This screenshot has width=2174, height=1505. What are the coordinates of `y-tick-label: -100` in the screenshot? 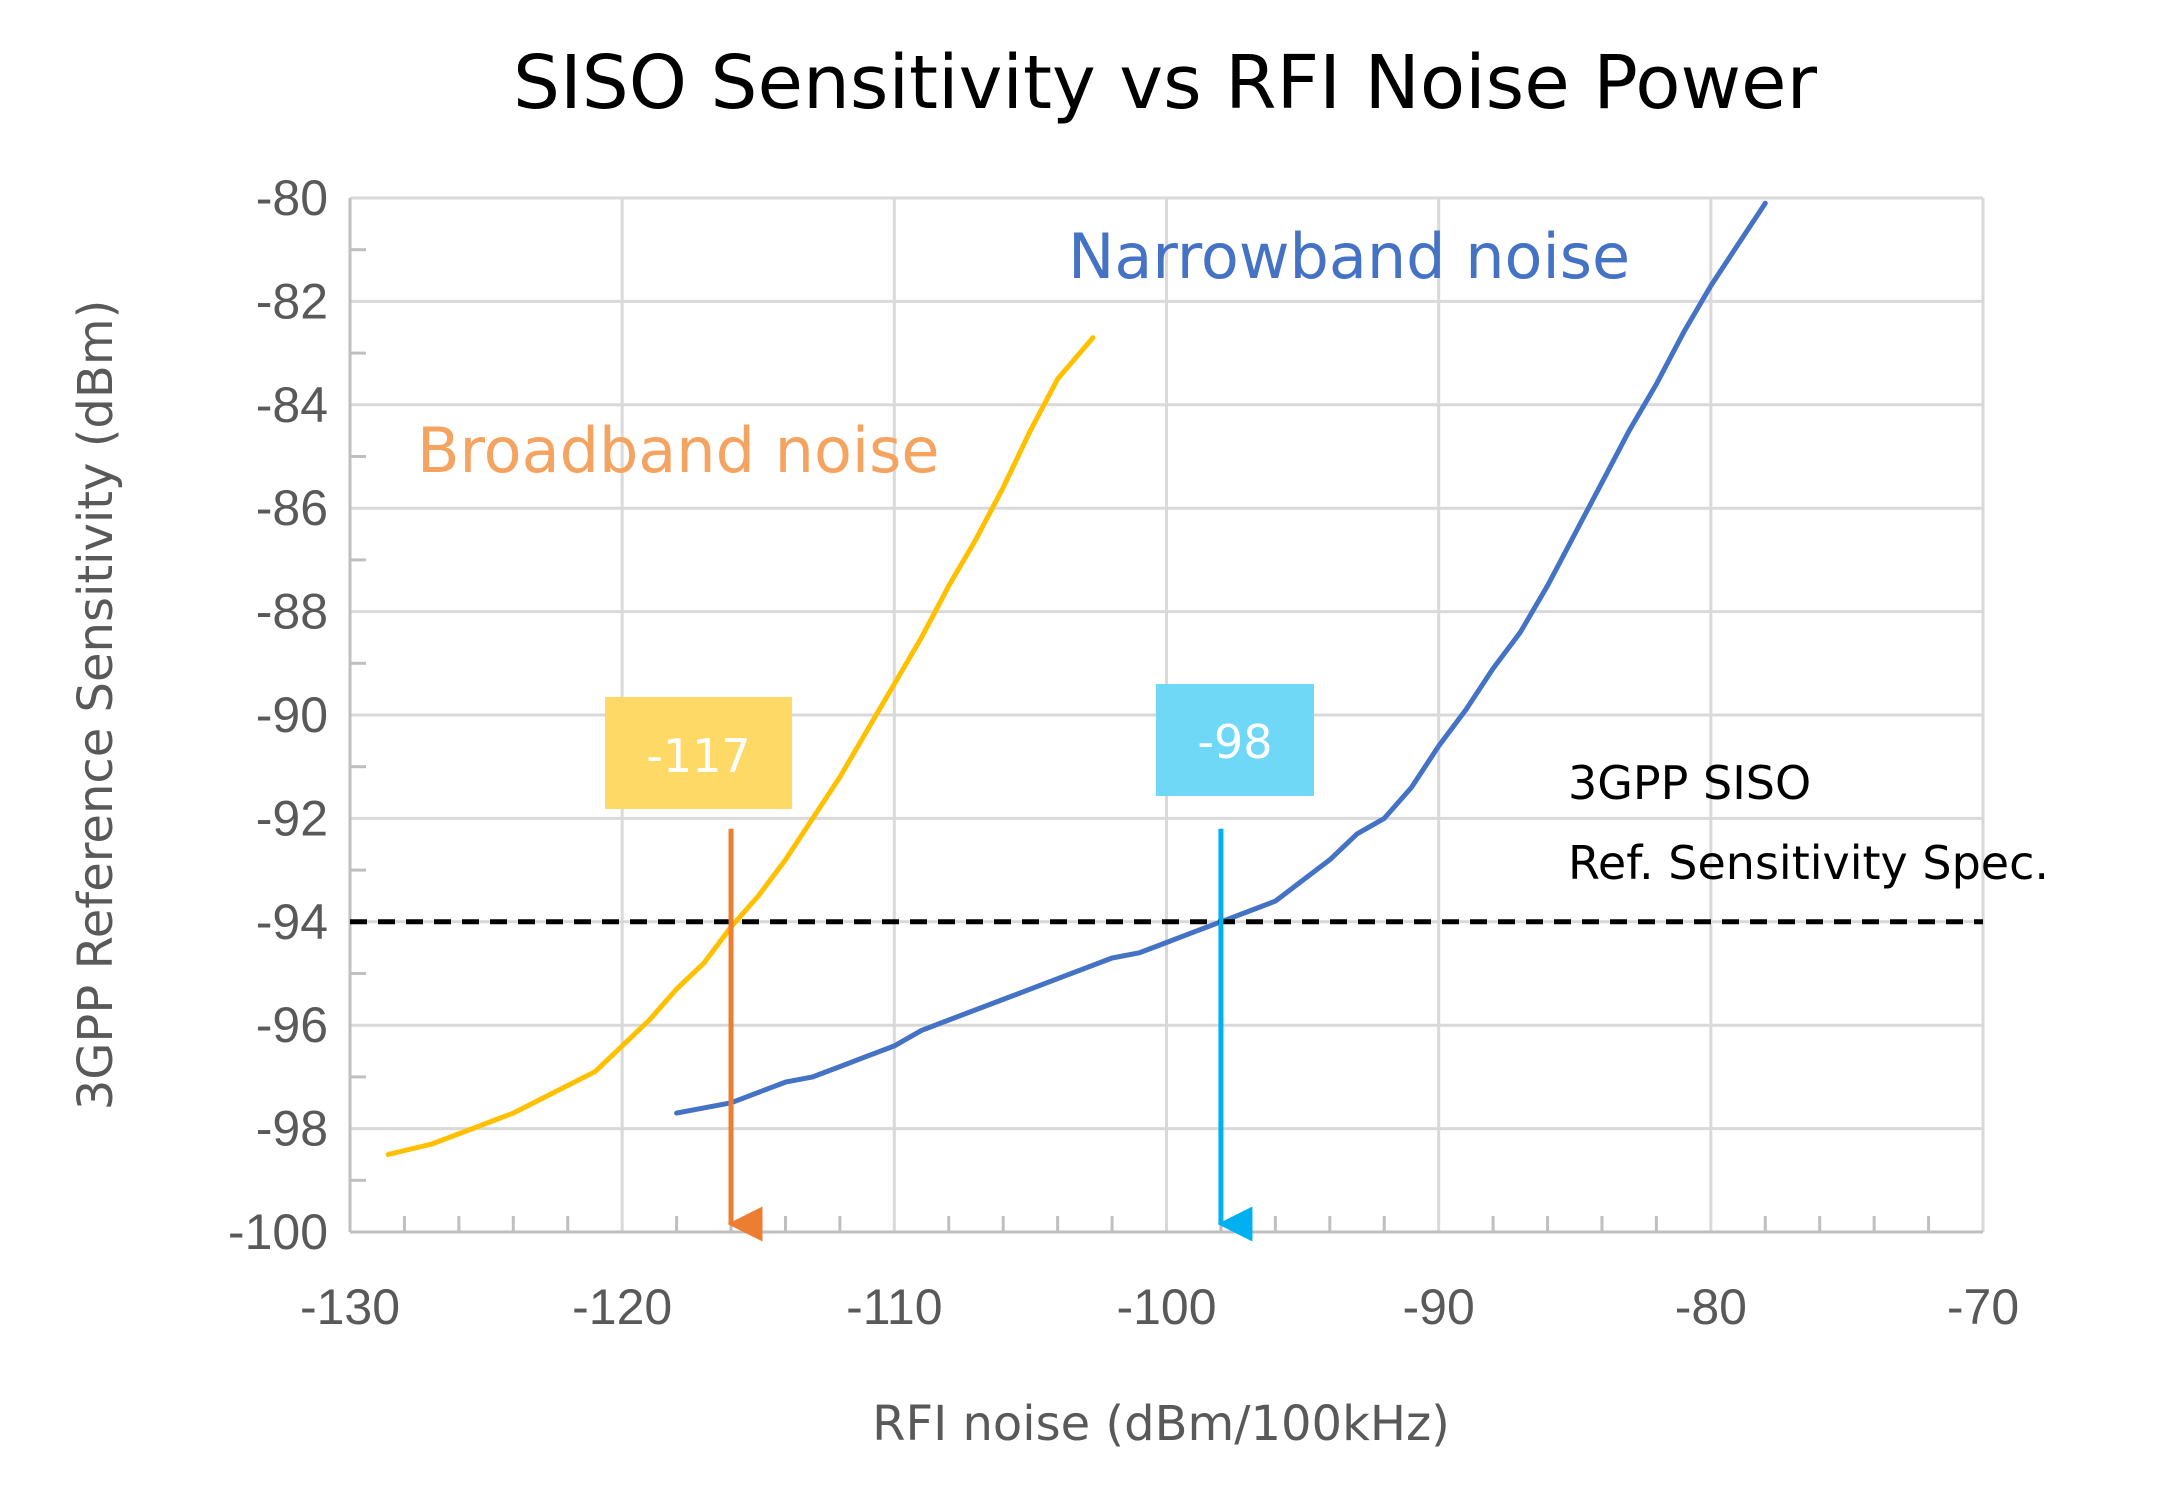 It's located at (278, 1232).